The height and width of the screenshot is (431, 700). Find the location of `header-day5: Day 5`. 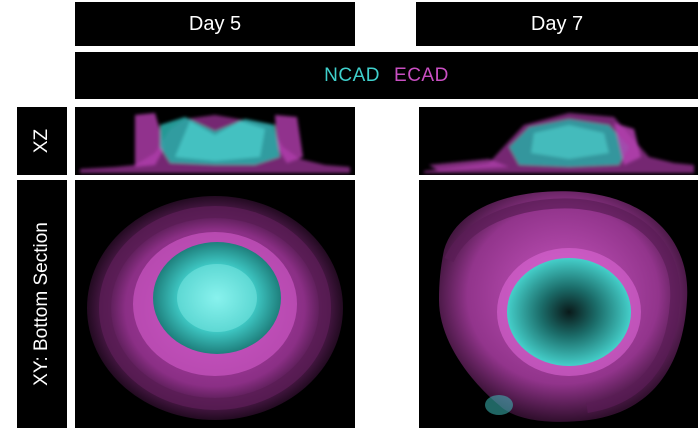

header-day5: Day 5 is located at coordinates (215, 24).